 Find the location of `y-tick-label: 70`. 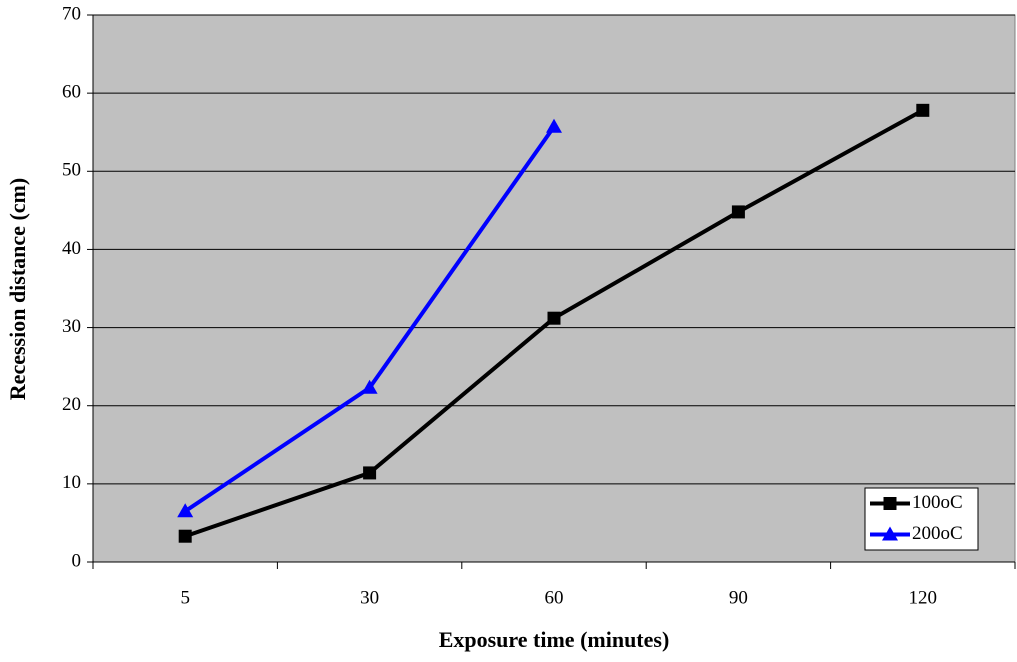

y-tick-label: 70 is located at coordinates (71, 13).